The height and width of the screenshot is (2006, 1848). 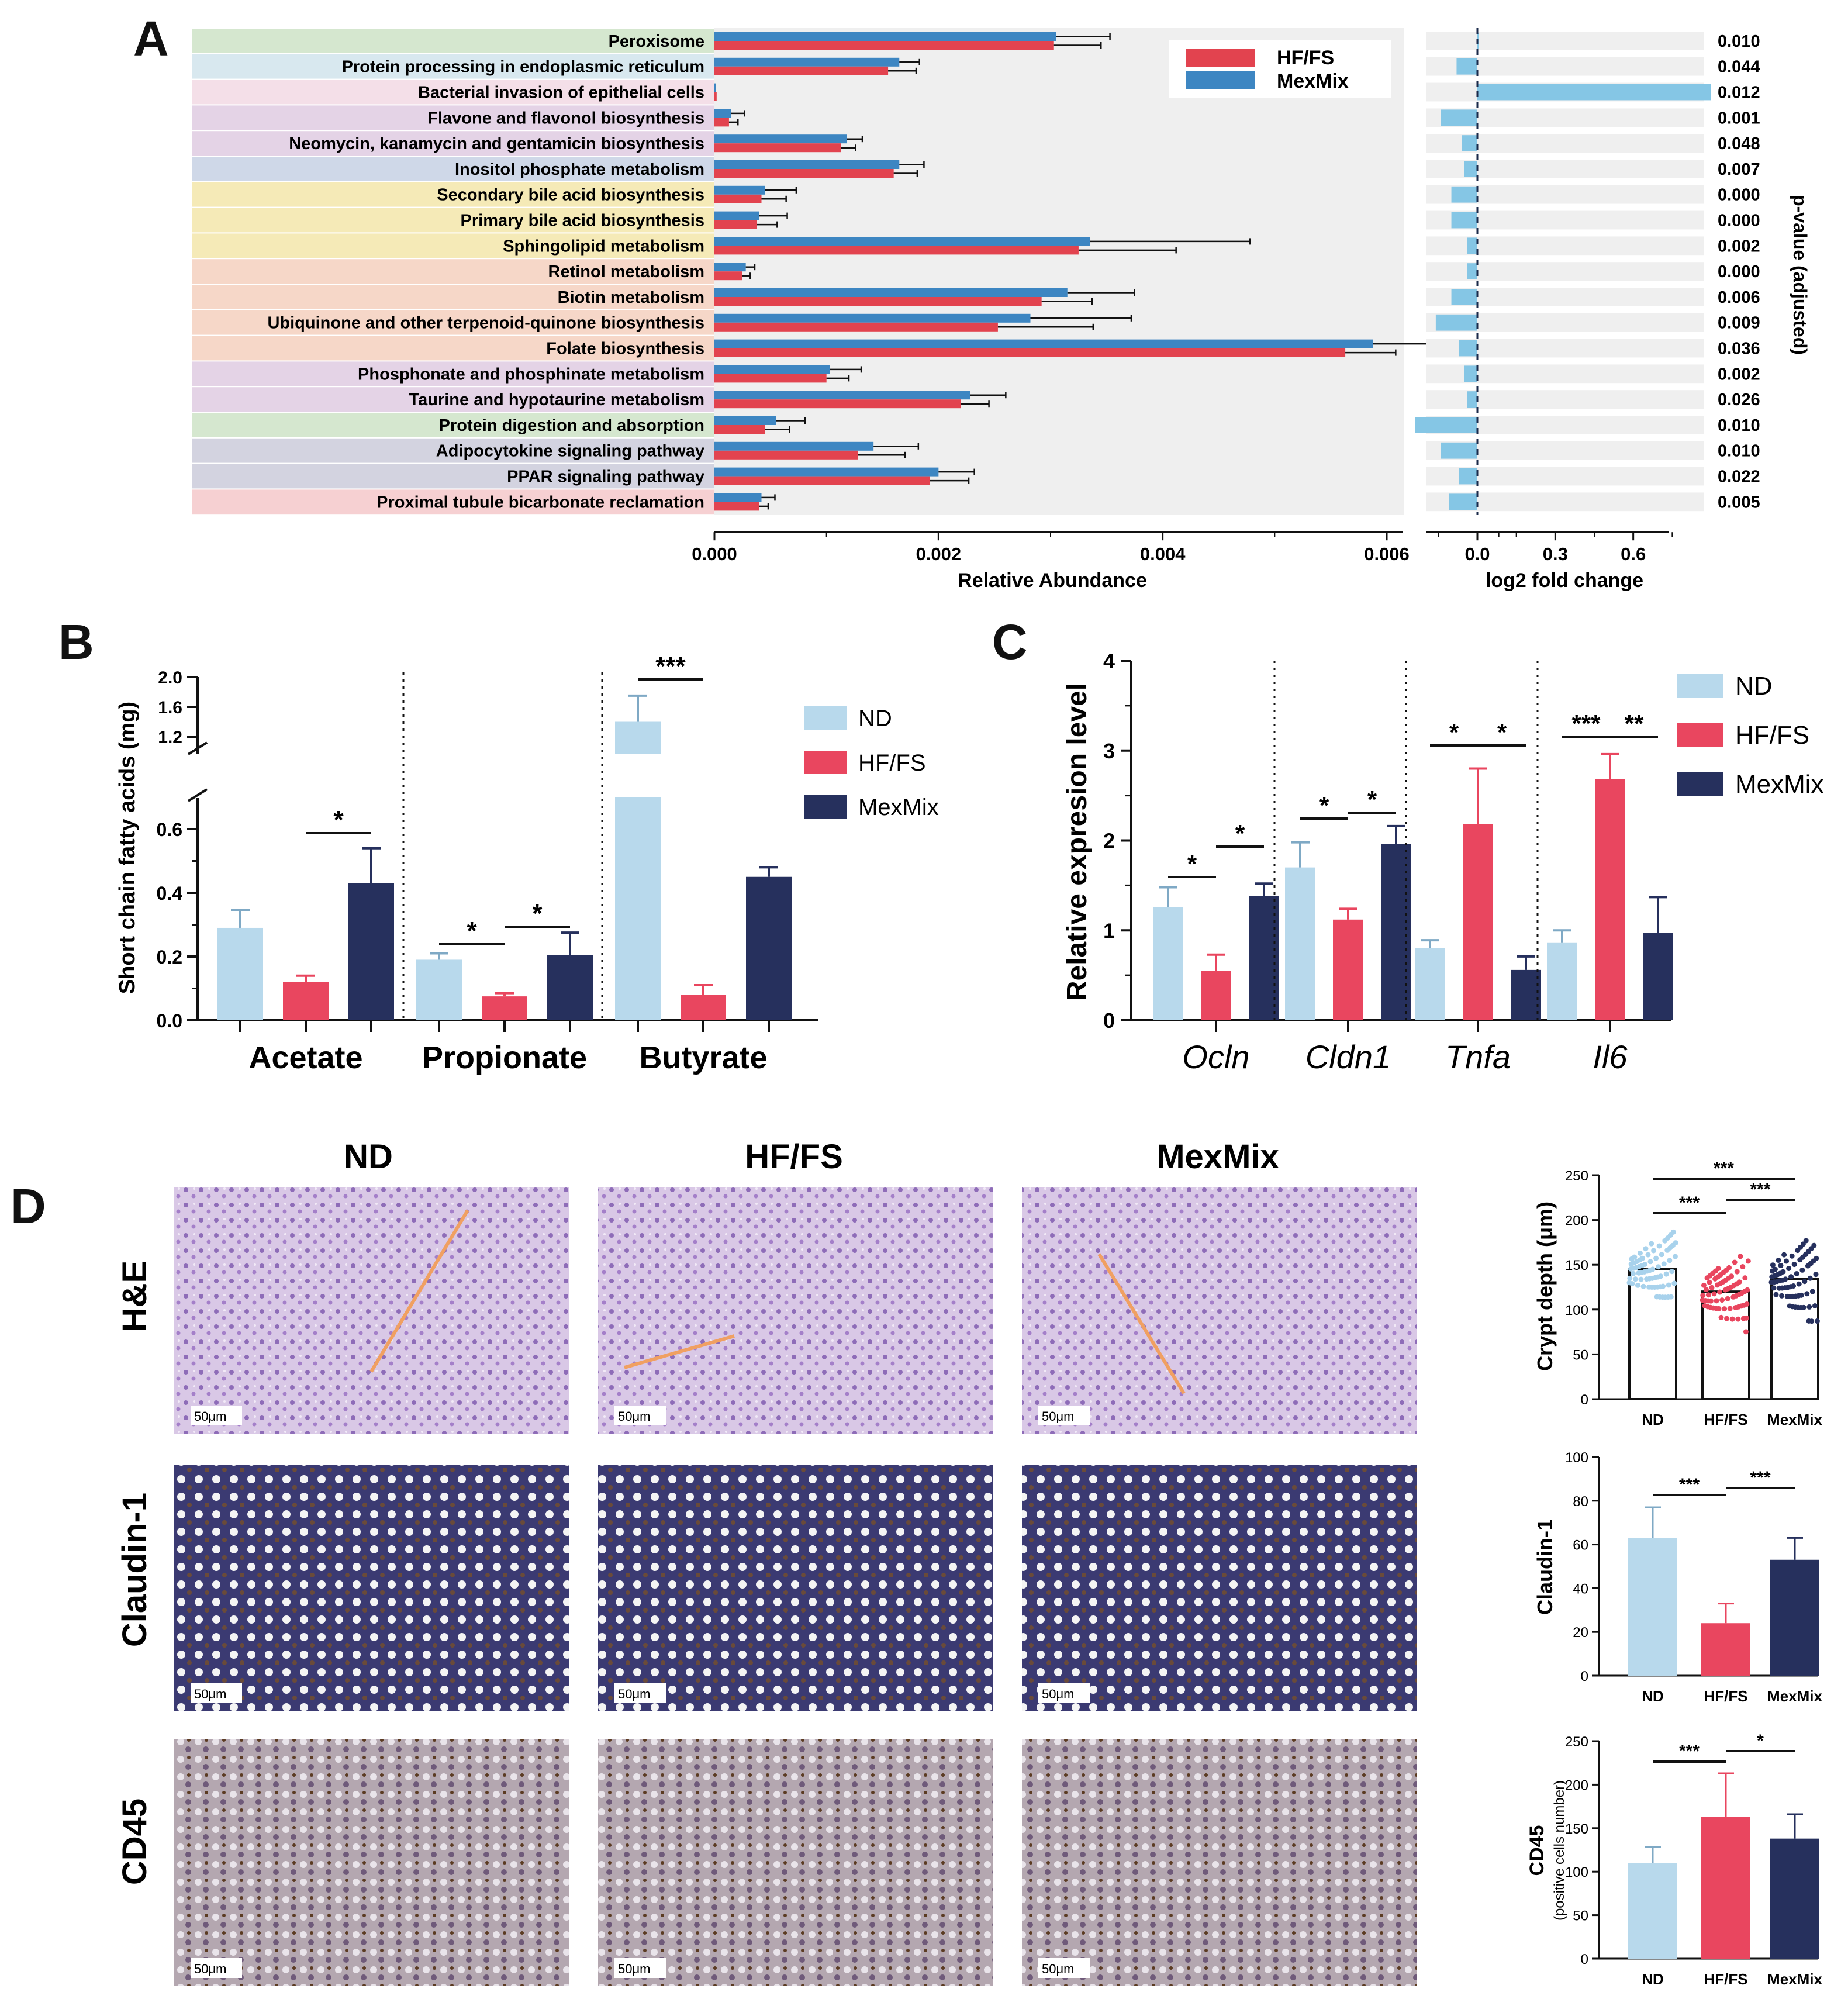 I want to click on p-value: 0.002, so click(x=1739, y=374).